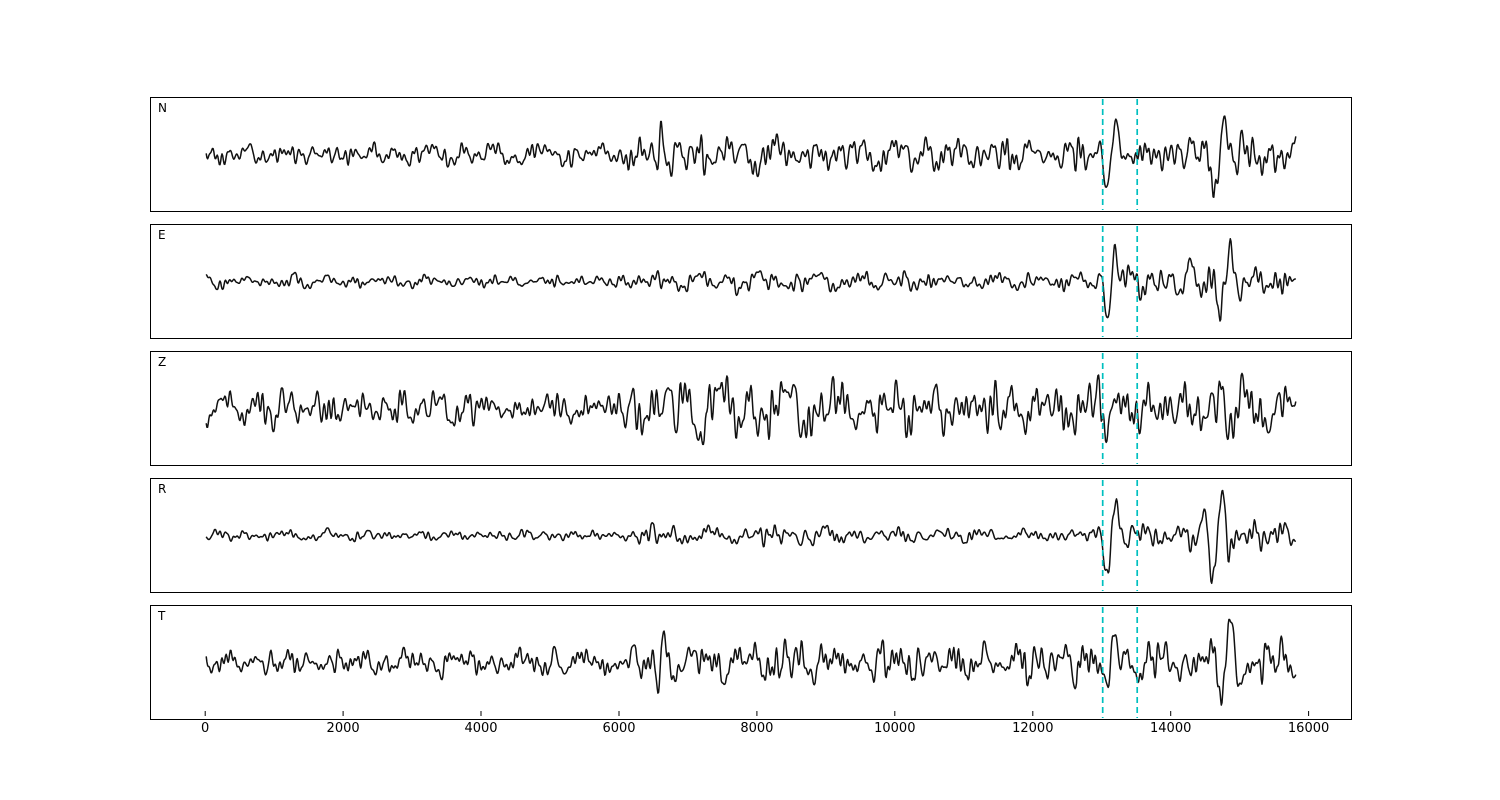  I want to click on waveform-panel-e: E, so click(751, 281).